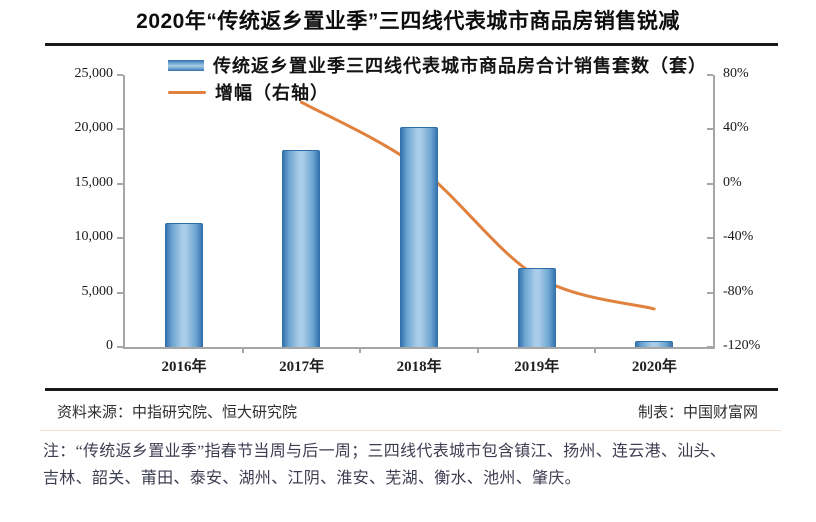 The width and height of the screenshot is (816, 522). Describe the element at coordinates (411, 44) in the screenshot. I see `top-divider` at that location.